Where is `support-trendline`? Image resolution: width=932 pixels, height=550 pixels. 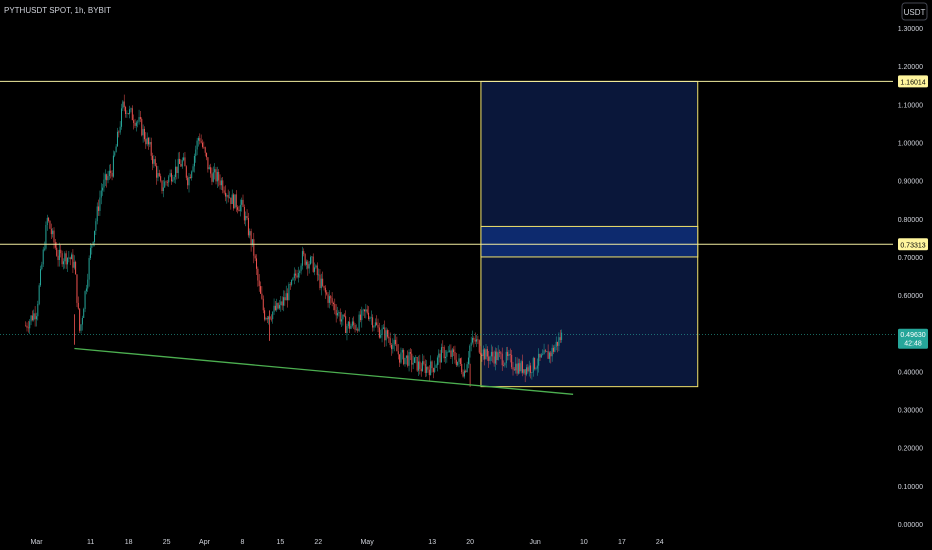 support-trendline is located at coordinates (324, 371).